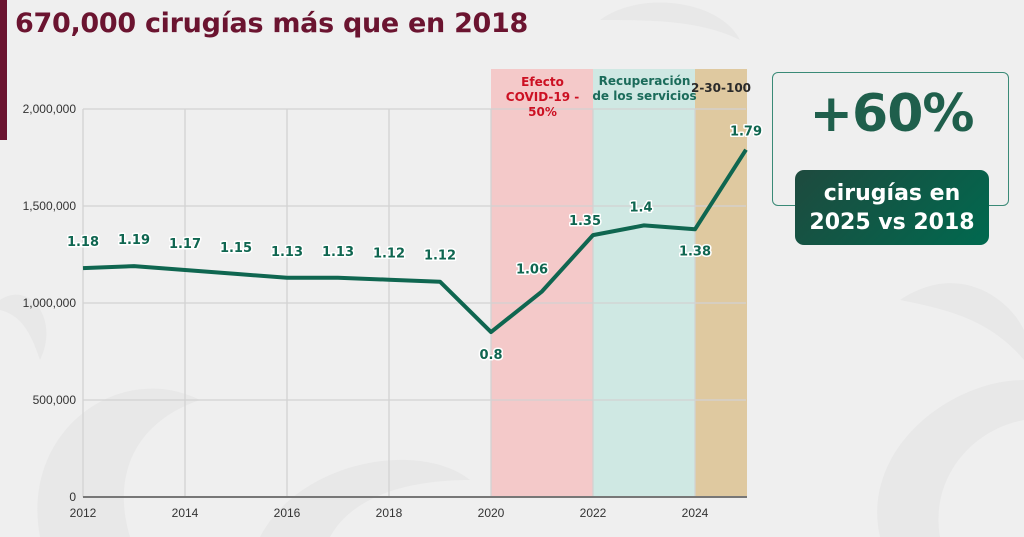 Image resolution: width=1024 pixels, height=537 pixels. What do you see at coordinates (645, 81) in the screenshot?
I see `band-label-recovery: Recuperación` at bounding box center [645, 81].